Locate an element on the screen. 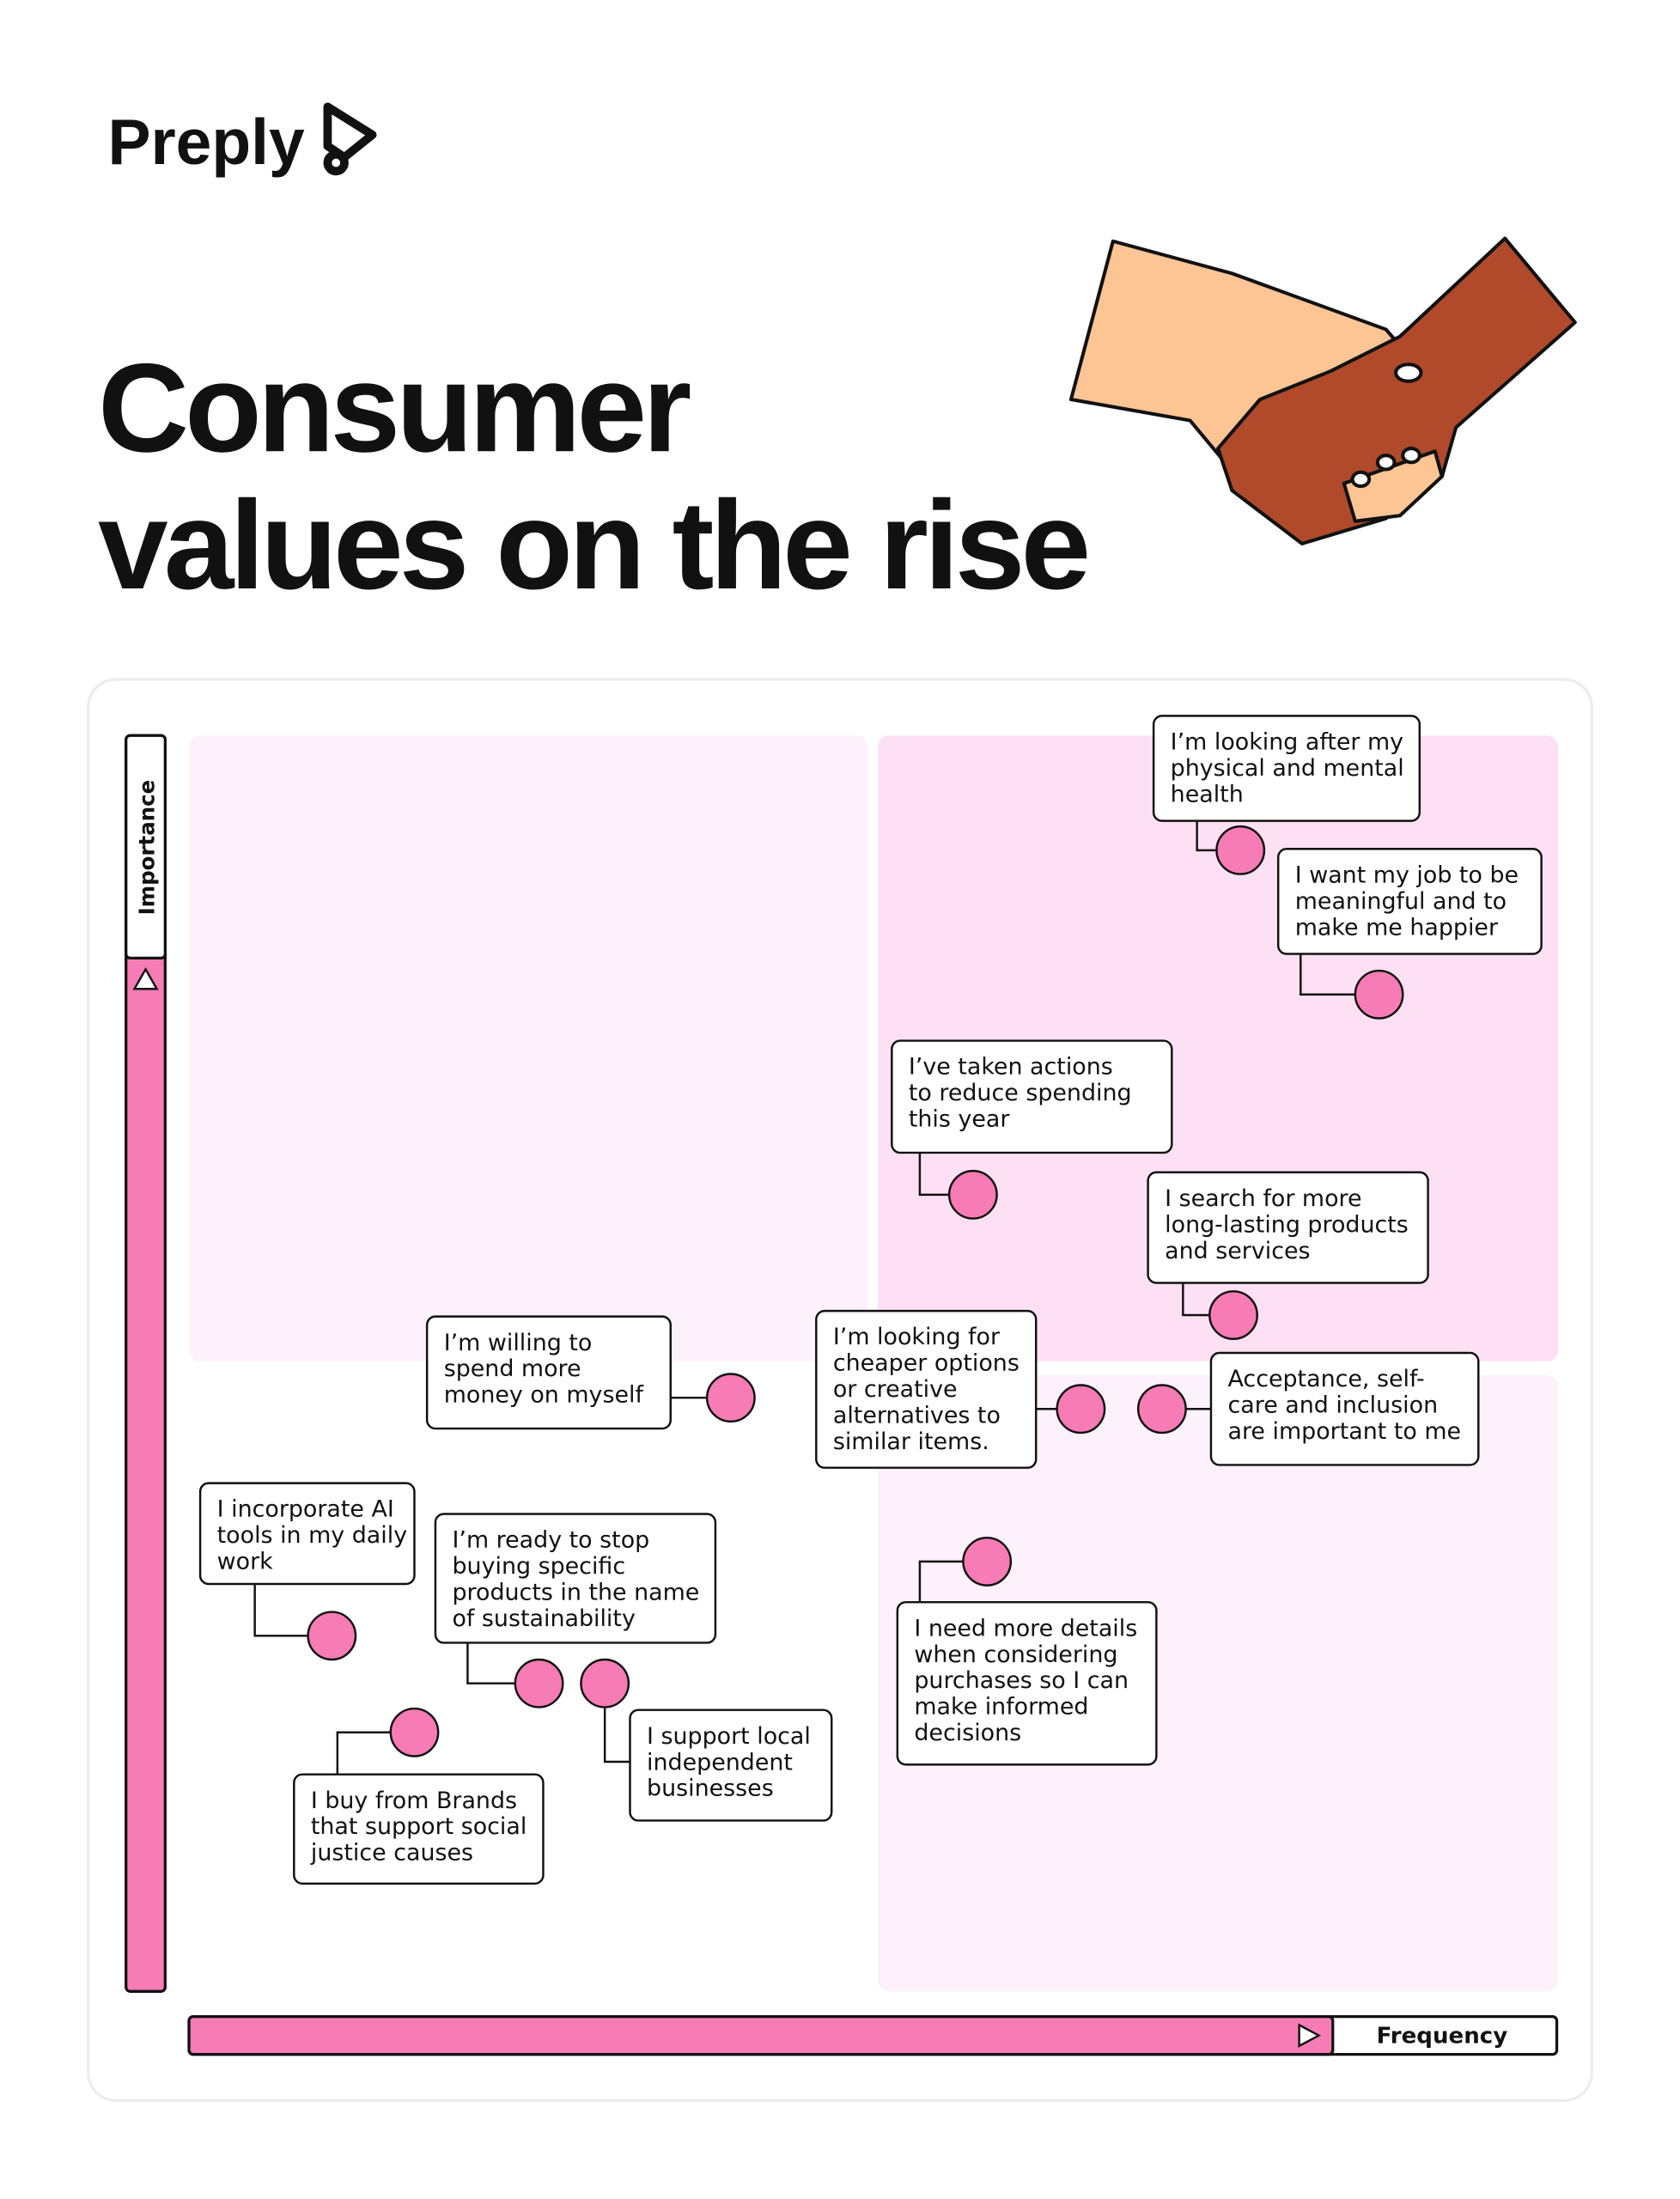  statement-text: products in the name is located at coordinates (575, 1593).